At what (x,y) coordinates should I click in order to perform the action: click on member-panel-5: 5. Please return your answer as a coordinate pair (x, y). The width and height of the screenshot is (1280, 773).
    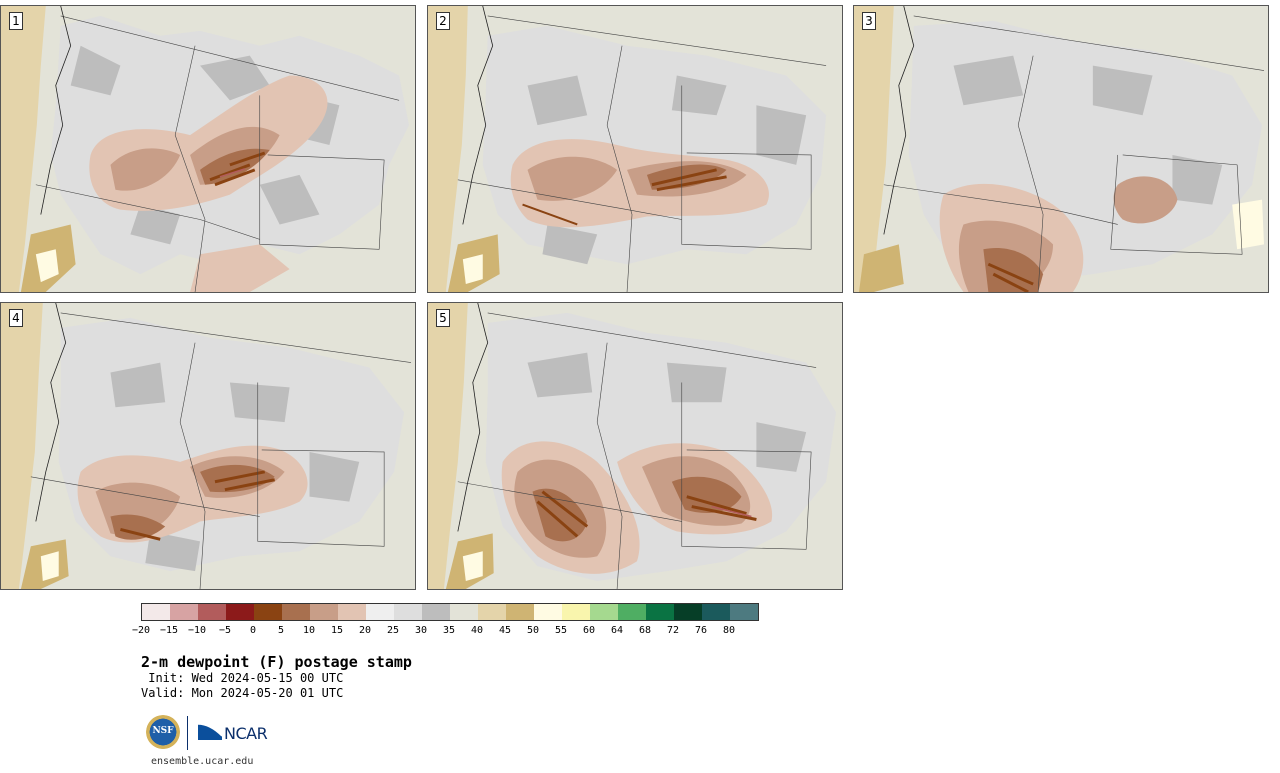
    Looking at the image, I should click on (635, 446).